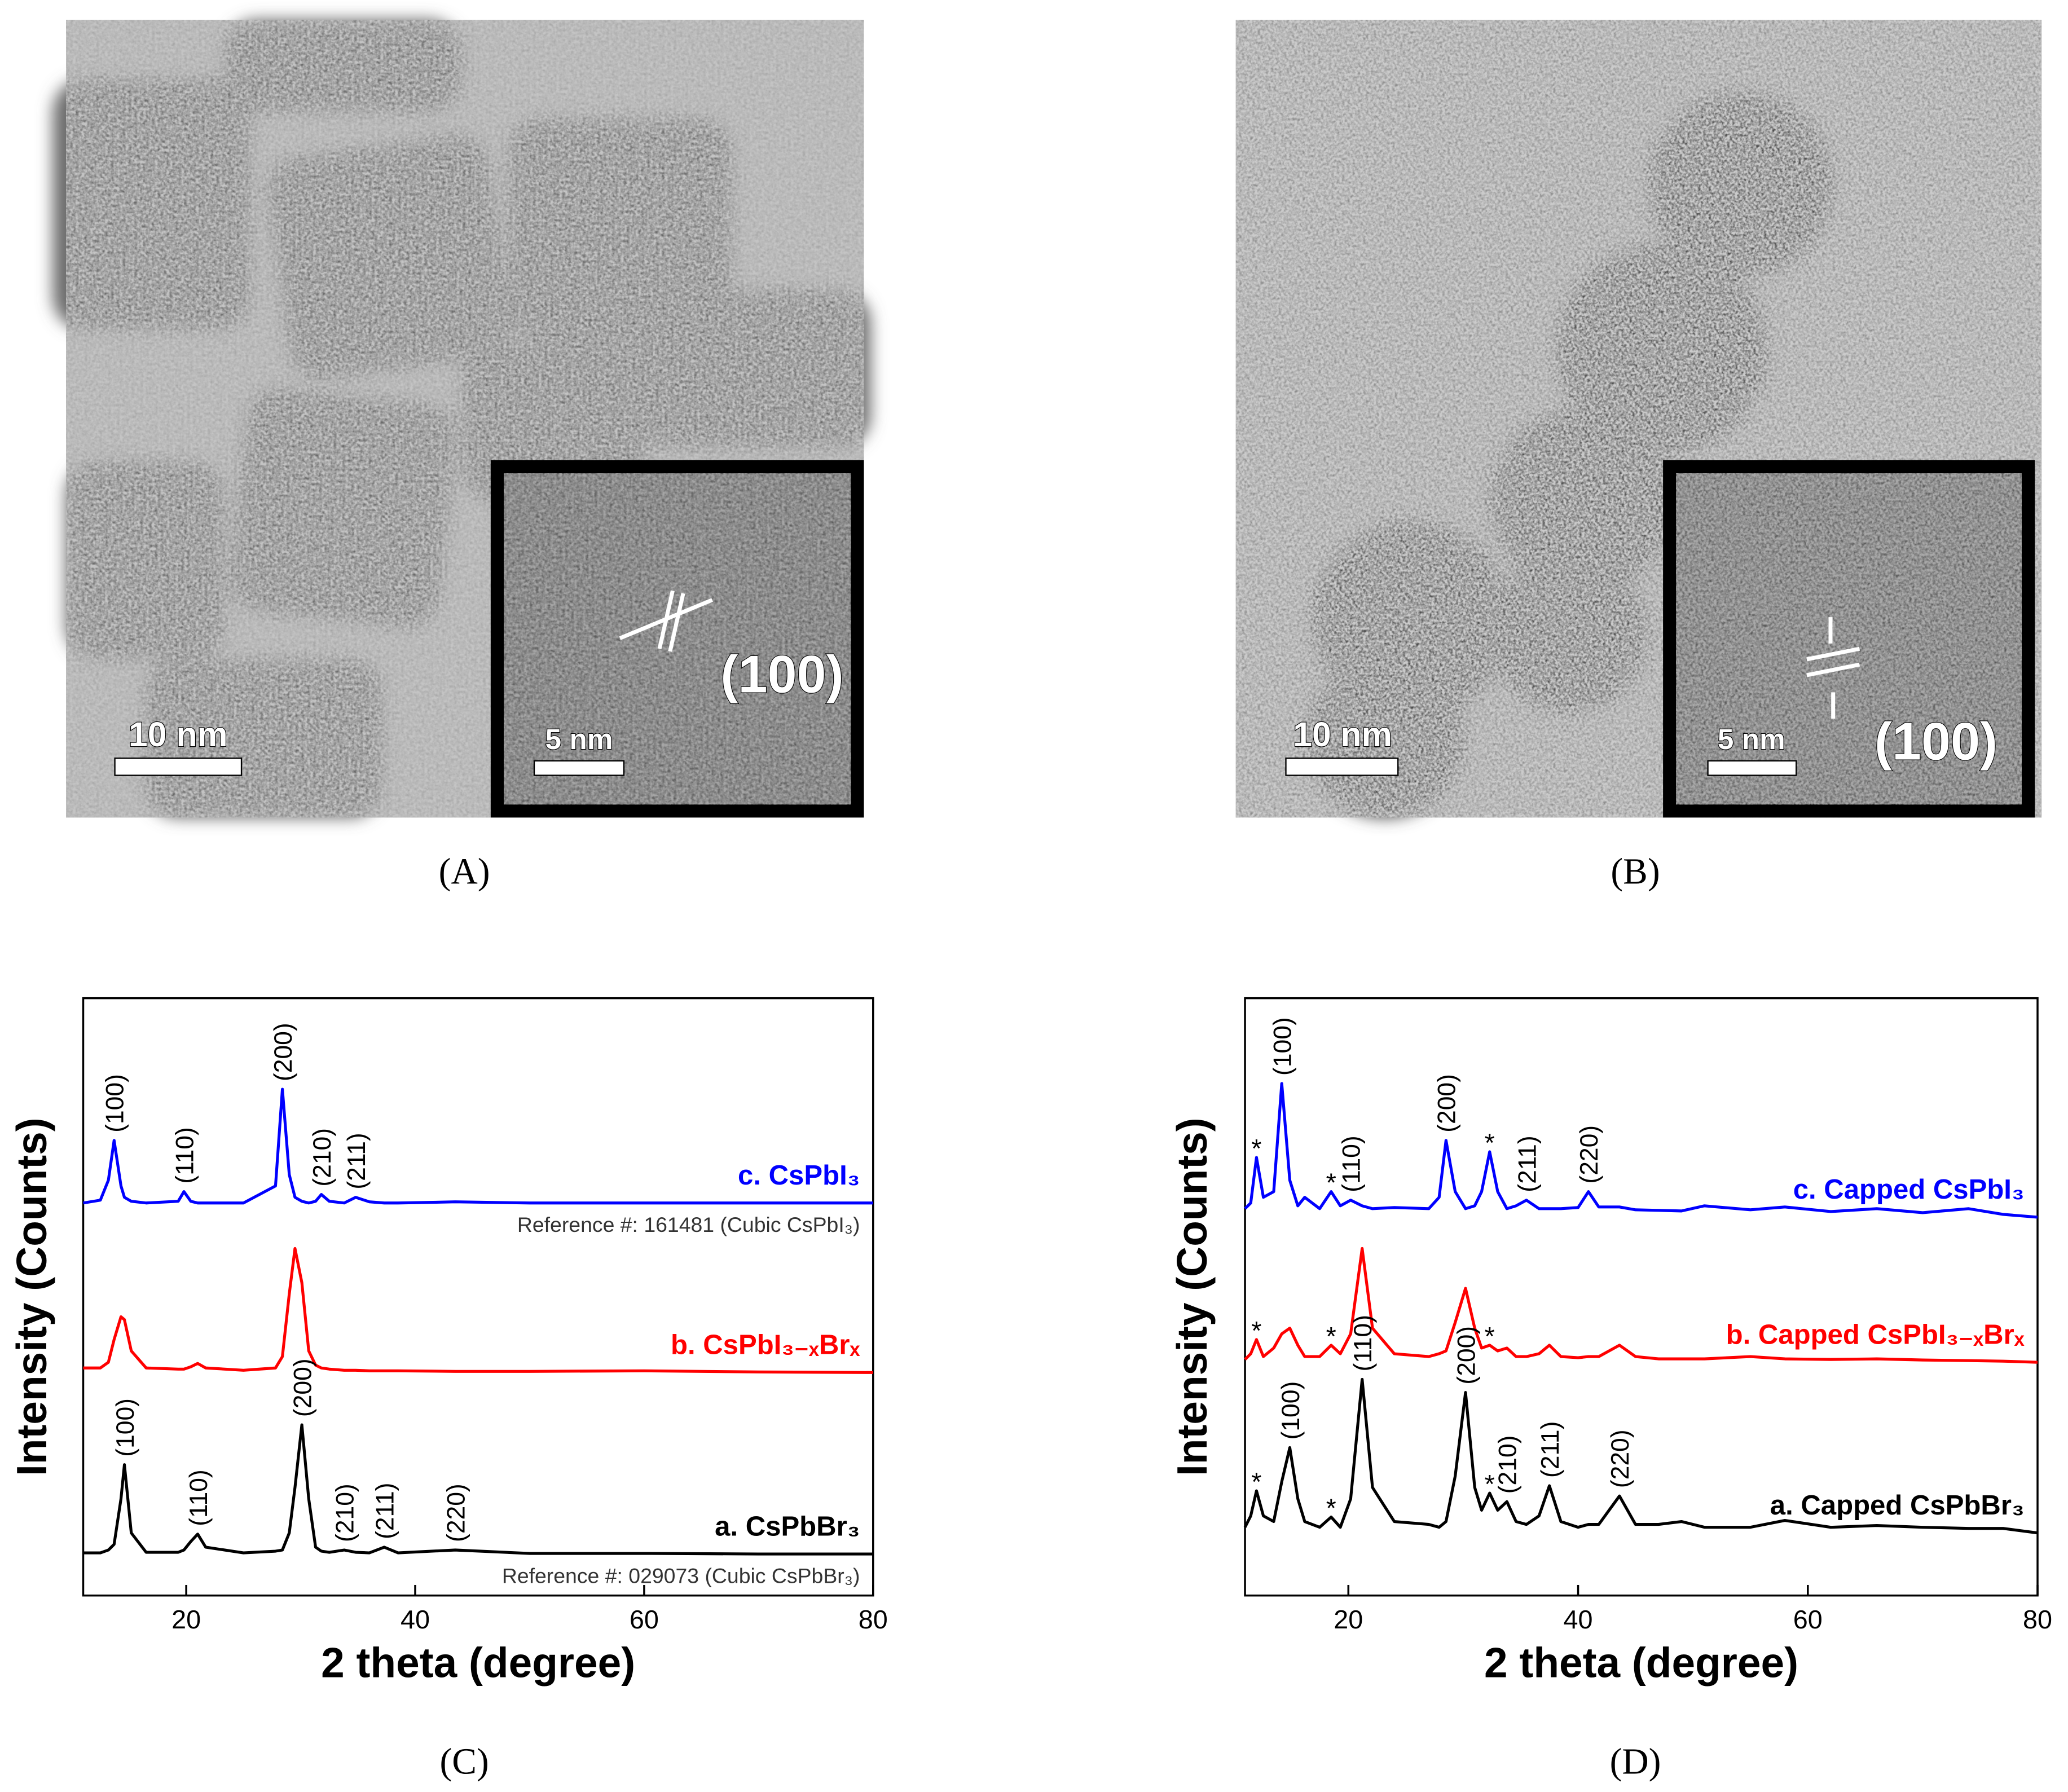  Describe the element at coordinates (1635, 871) in the screenshot. I see `caption: (B)` at that location.